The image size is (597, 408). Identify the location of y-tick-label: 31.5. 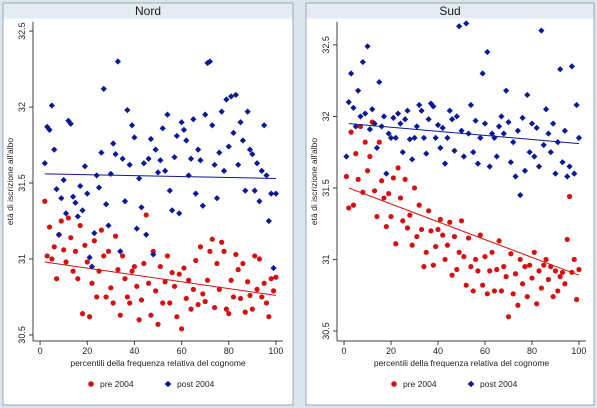
(22, 183).